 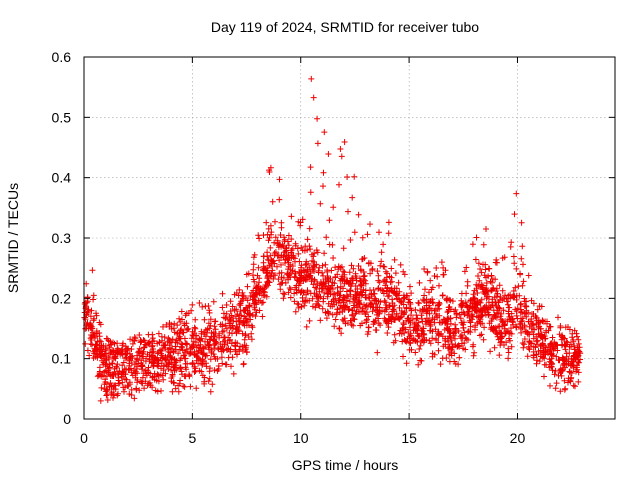 I want to click on x-tick-label: 20, so click(x=518, y=438).